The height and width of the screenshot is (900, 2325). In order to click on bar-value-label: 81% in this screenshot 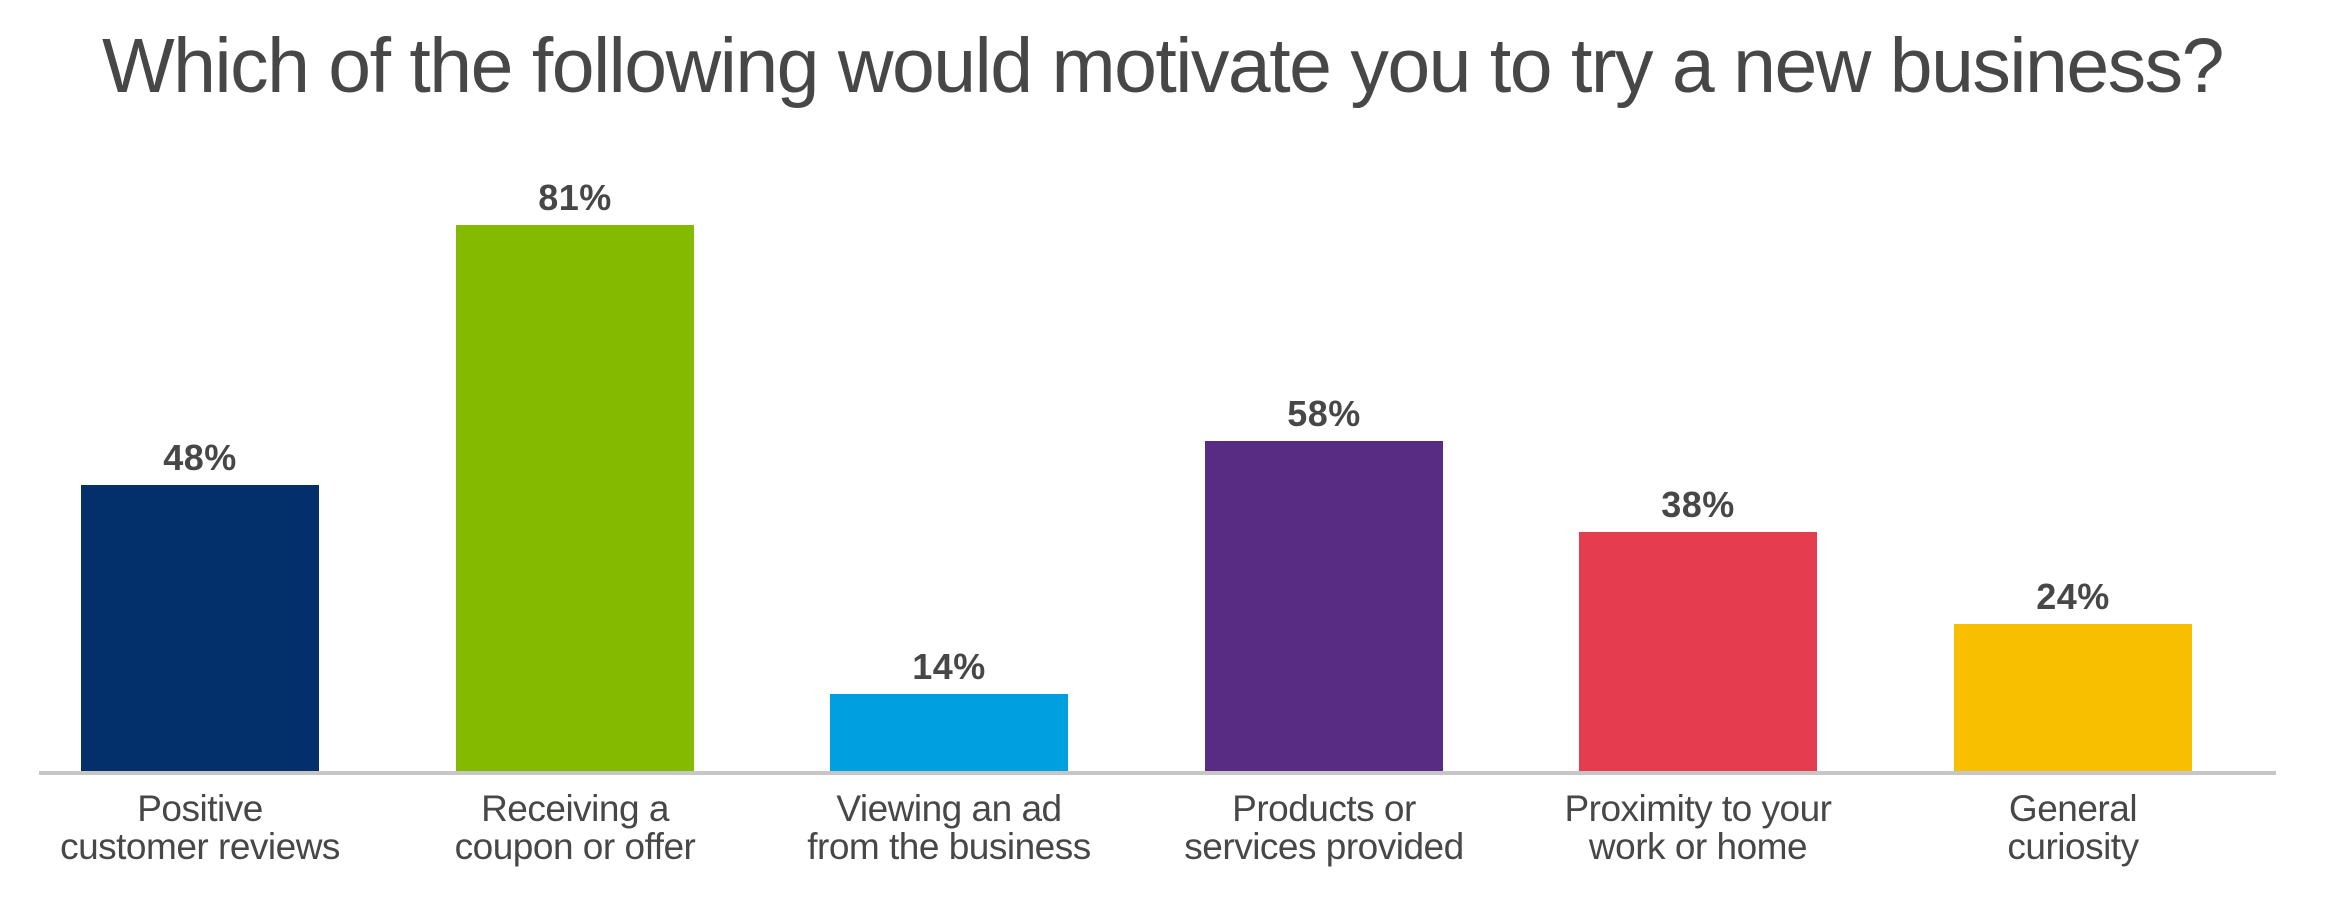, I will do `click(575, 197)`.